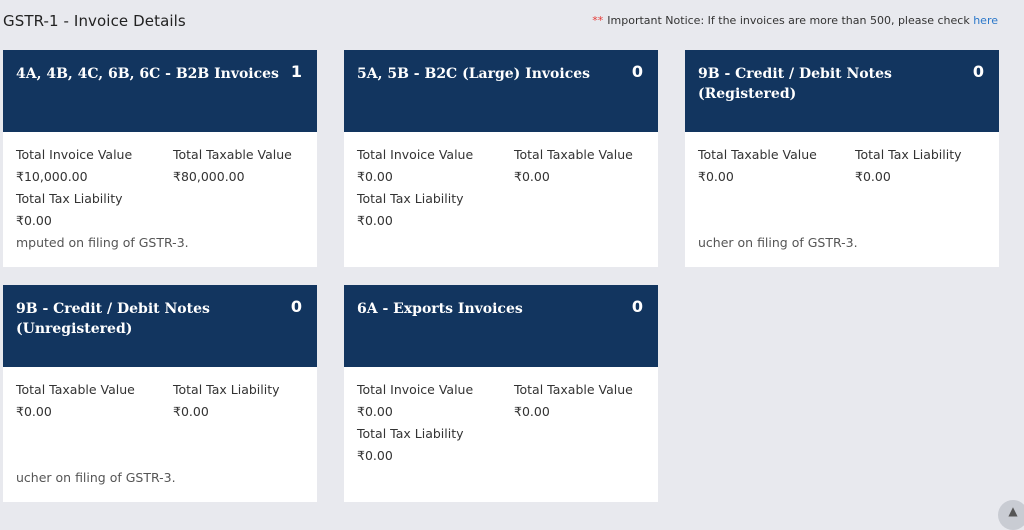 The image size is (1024, 530). I want to click on card-title: 6A - Exports Invoices, so click(440, 309).